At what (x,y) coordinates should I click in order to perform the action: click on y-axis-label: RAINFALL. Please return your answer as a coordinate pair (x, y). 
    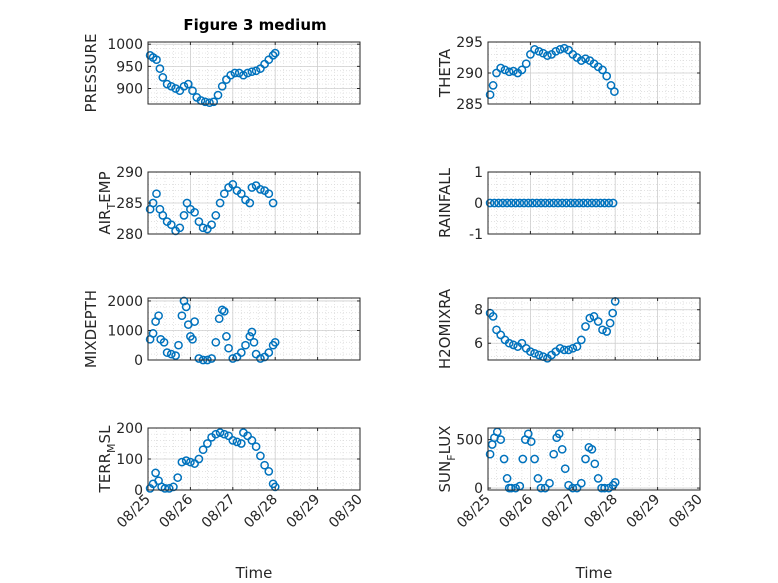
    Looking at the image, I should click on (445, 202).